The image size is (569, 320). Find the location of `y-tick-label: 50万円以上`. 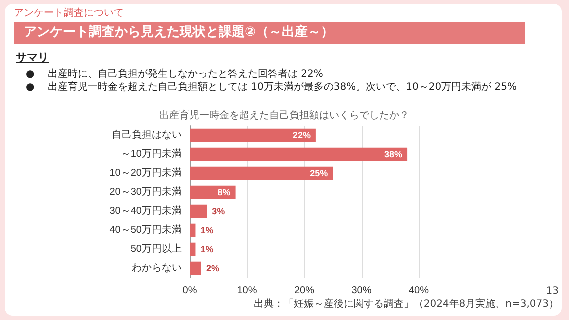

y-tick-label: 50万円以上 is located at coordinates (156, 249).